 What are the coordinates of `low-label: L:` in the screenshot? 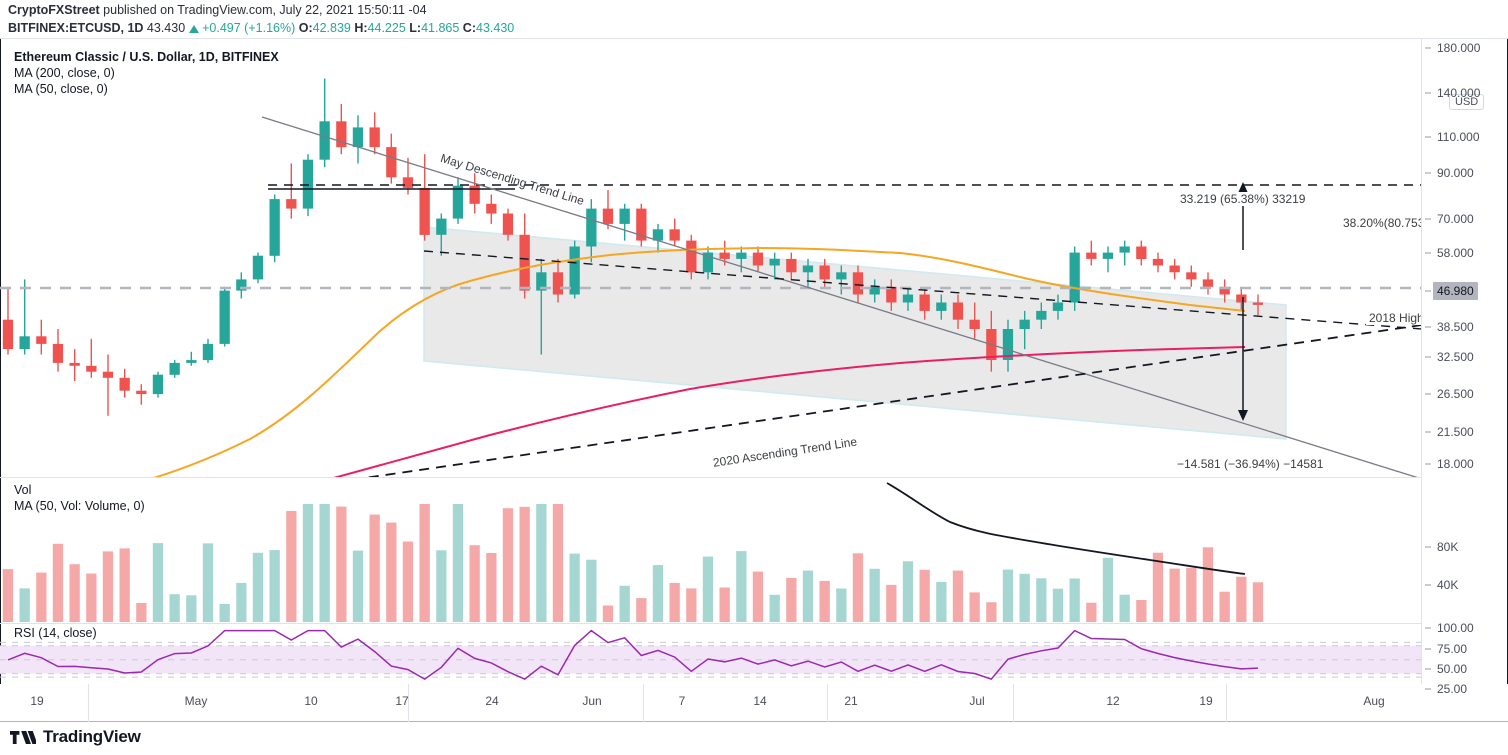 It's located at (415, 28).